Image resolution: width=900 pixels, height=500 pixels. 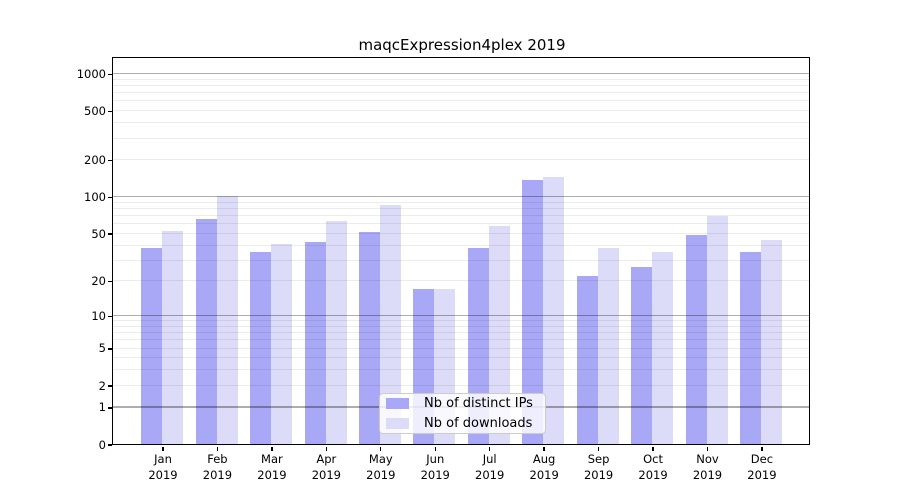 What do you see at coordinates (102, 385) in the screenshot?
I see `y-axis-label-2: 2` at bounding box center [102, 385].